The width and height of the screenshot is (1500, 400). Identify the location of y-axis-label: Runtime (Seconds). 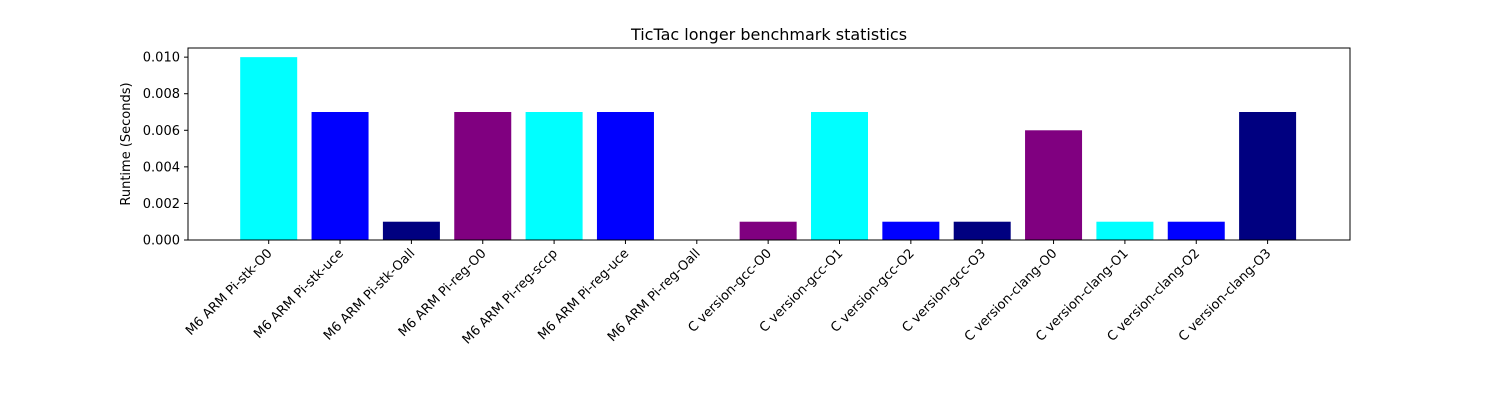
(126, 143).